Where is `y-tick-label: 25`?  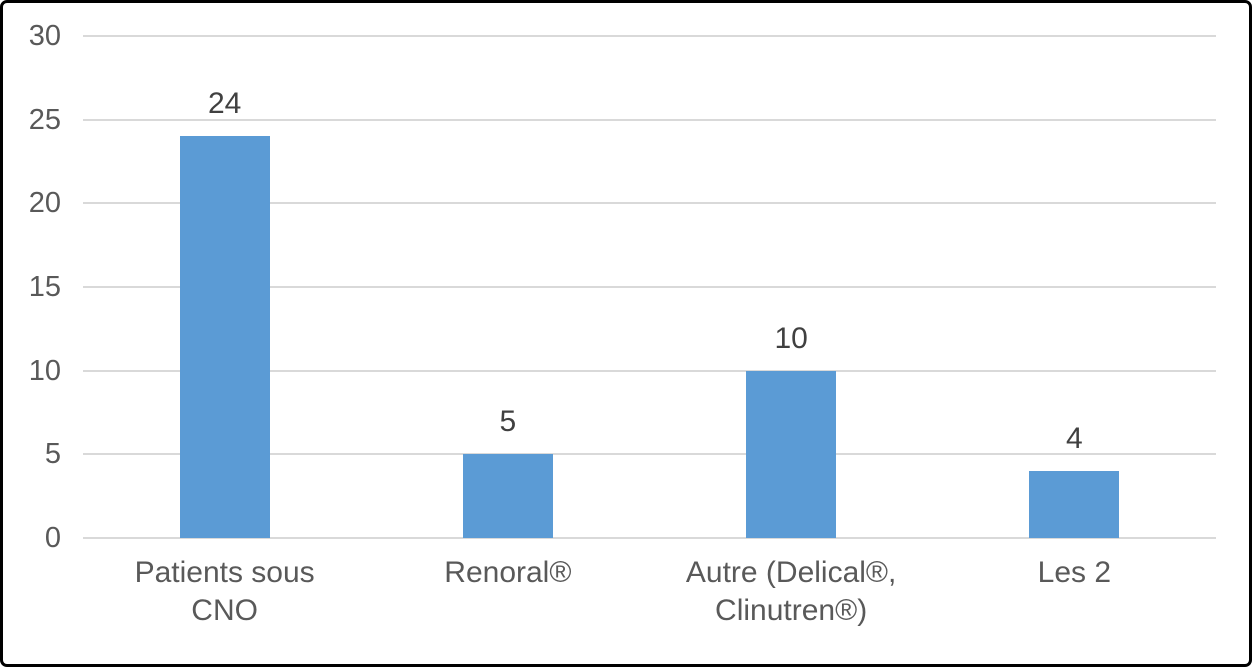 y-tick-label: 25 is located at coordinates (44, 119).